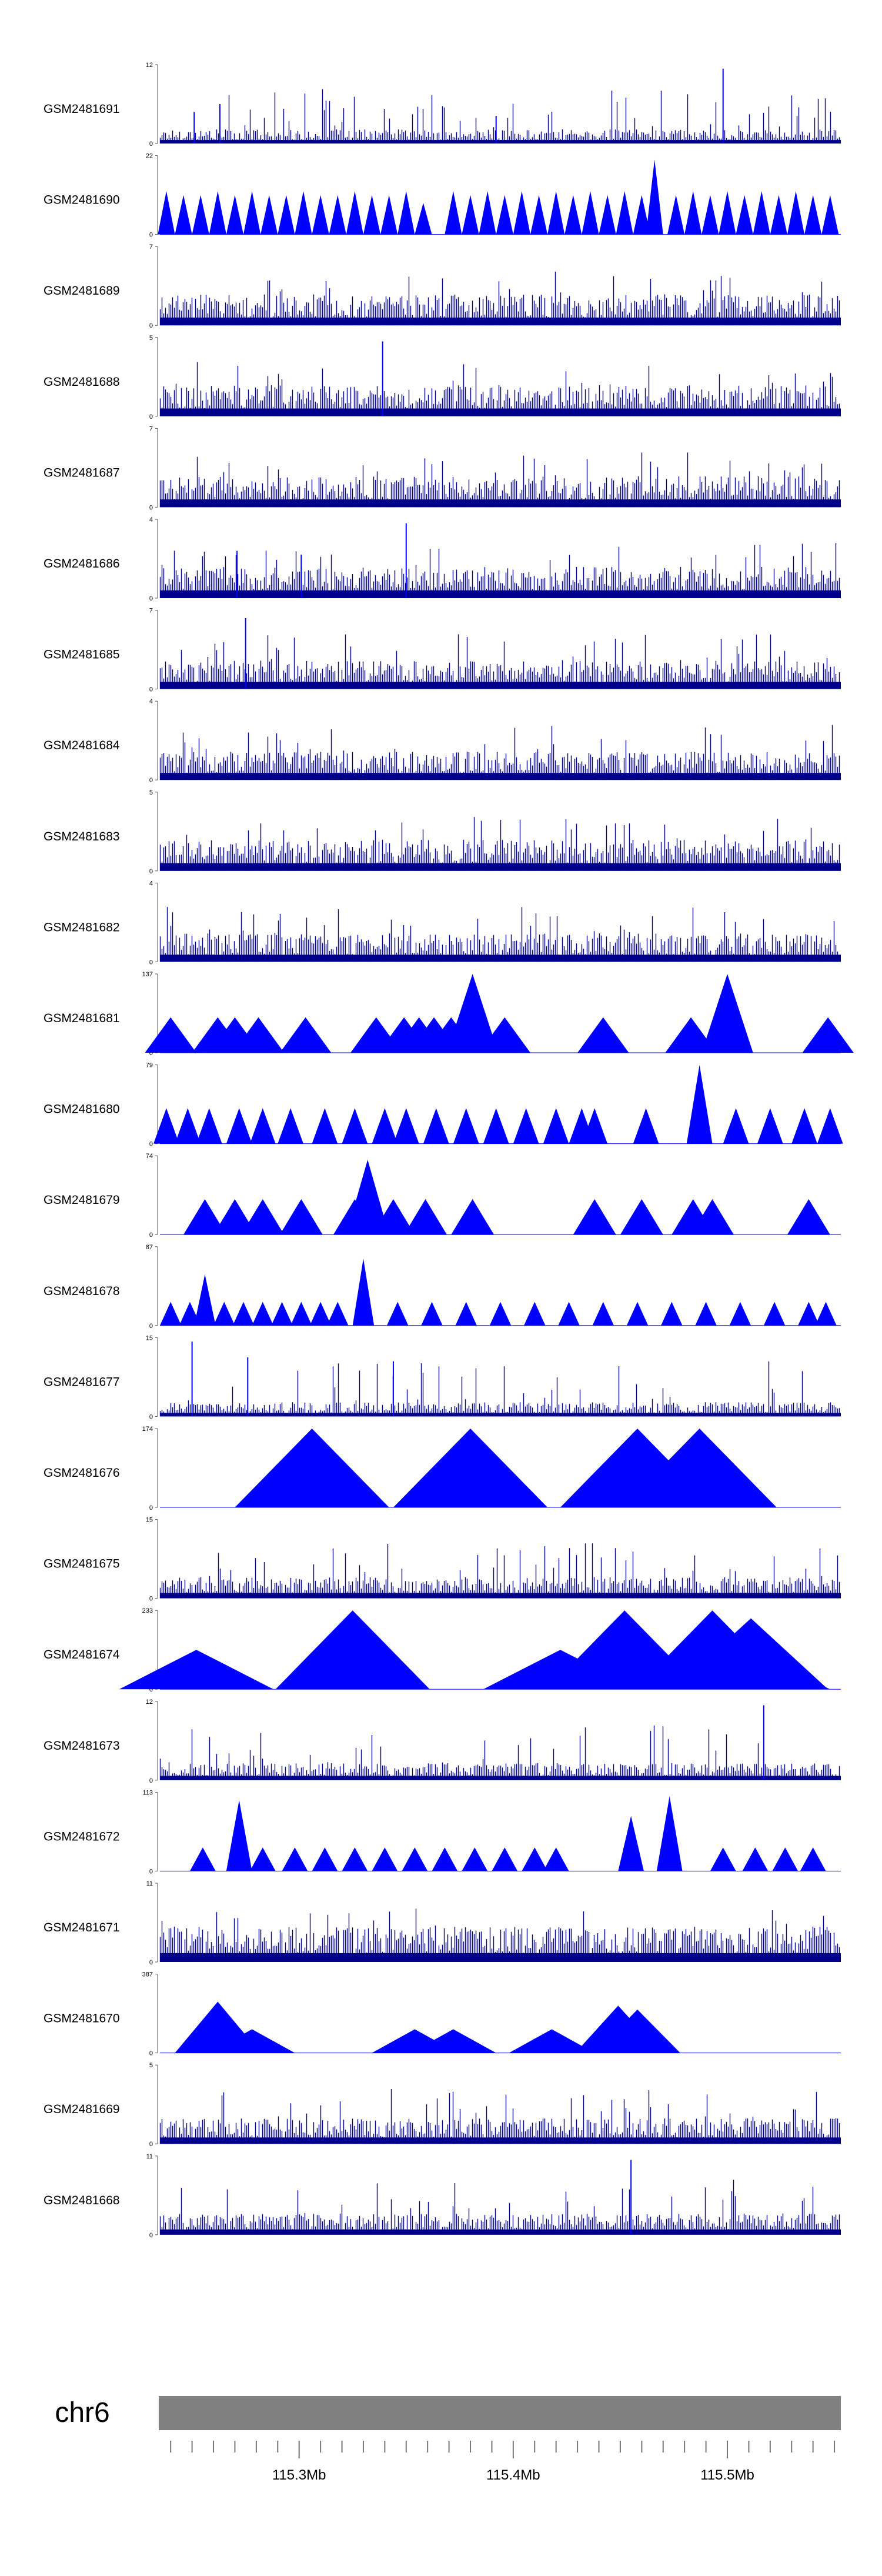 Image resolution: width=882 pixels, height=2576 pixels. Describe the element at coordinates (442, 468) in the screenshot. I see `track-panel: GSM2481687 7 0` at that location.